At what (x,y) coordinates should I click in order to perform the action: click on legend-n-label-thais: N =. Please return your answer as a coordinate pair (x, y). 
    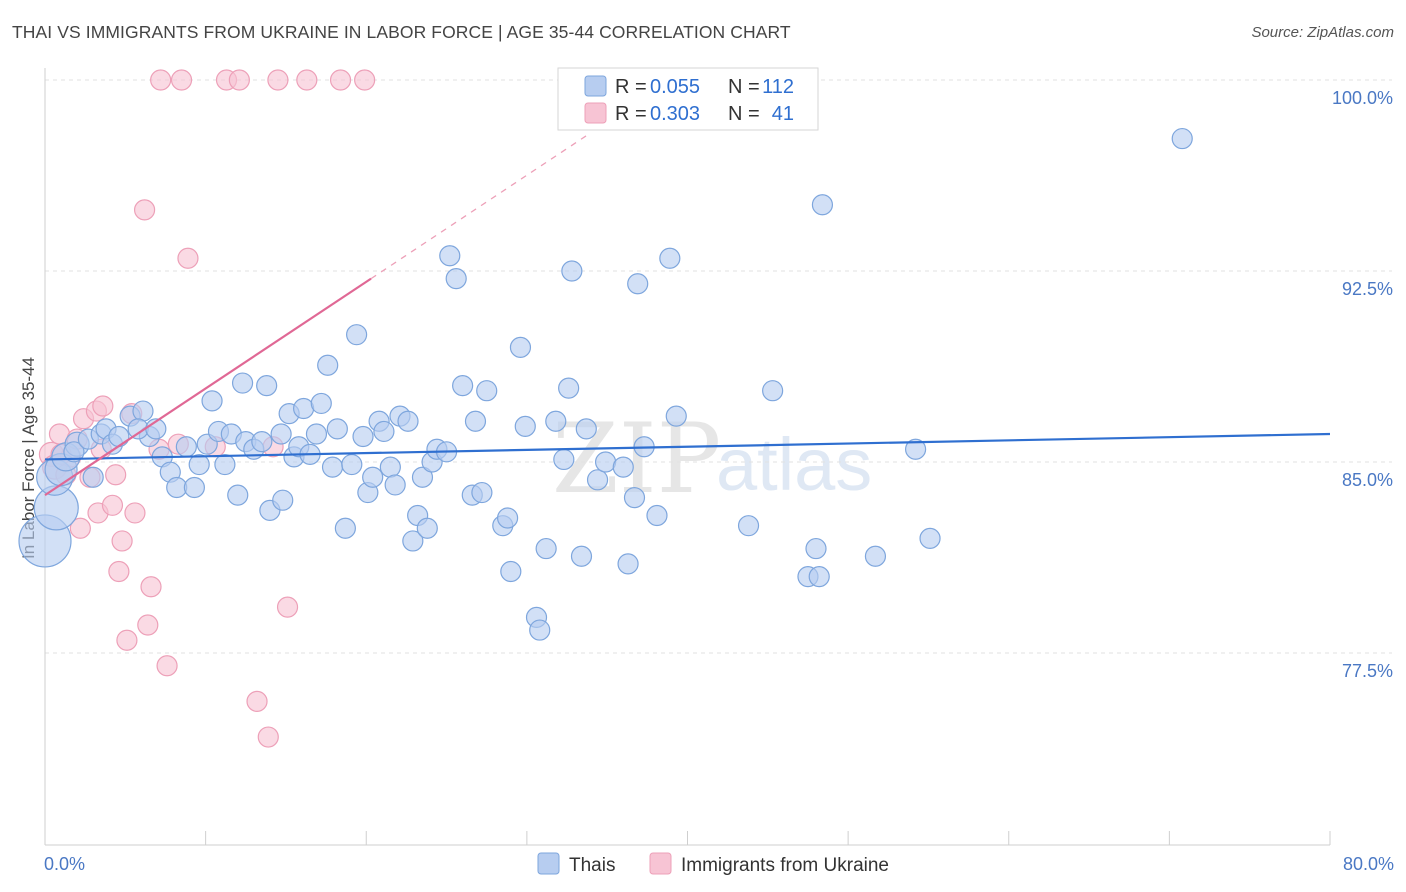
    Looking at the image, I should click on (744, 87).